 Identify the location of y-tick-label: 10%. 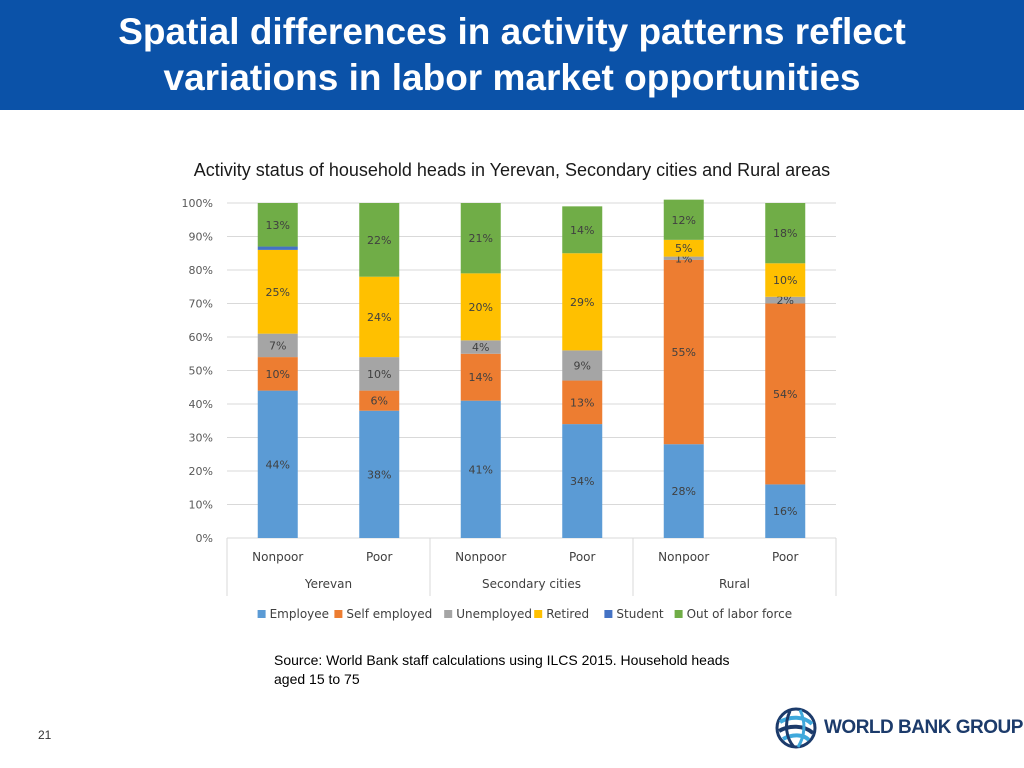
(201, 505).